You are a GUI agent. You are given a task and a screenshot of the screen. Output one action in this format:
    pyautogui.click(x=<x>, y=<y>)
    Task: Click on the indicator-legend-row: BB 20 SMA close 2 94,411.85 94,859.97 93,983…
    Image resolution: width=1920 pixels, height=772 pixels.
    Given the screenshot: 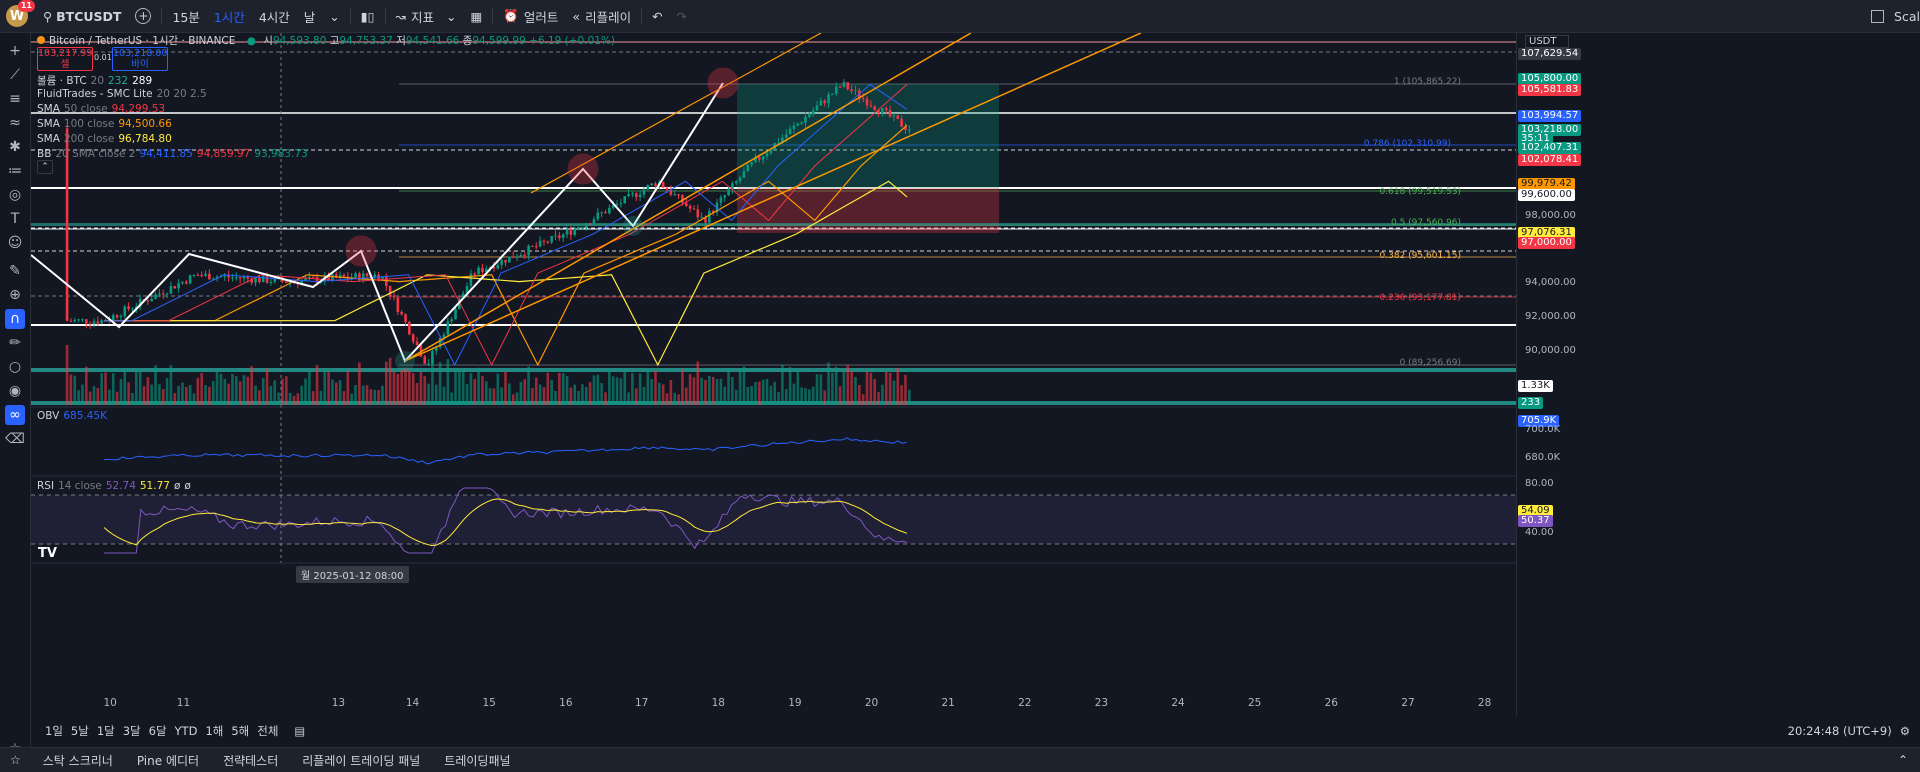 What is the action you would take?
    pyautogui.click(x=172, y=154)
    